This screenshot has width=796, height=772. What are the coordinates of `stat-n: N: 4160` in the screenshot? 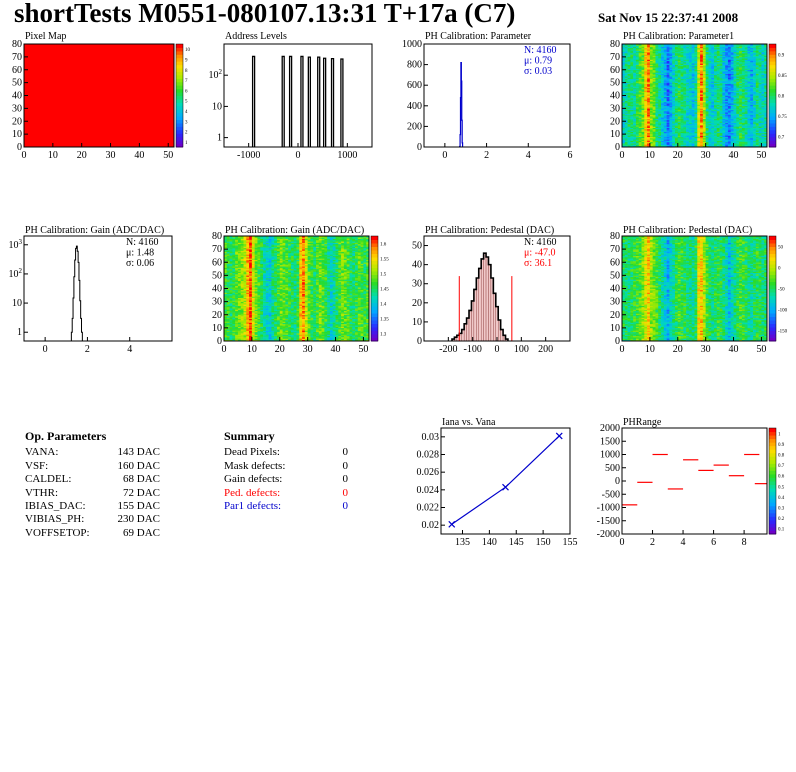 It's located at (540, 50).